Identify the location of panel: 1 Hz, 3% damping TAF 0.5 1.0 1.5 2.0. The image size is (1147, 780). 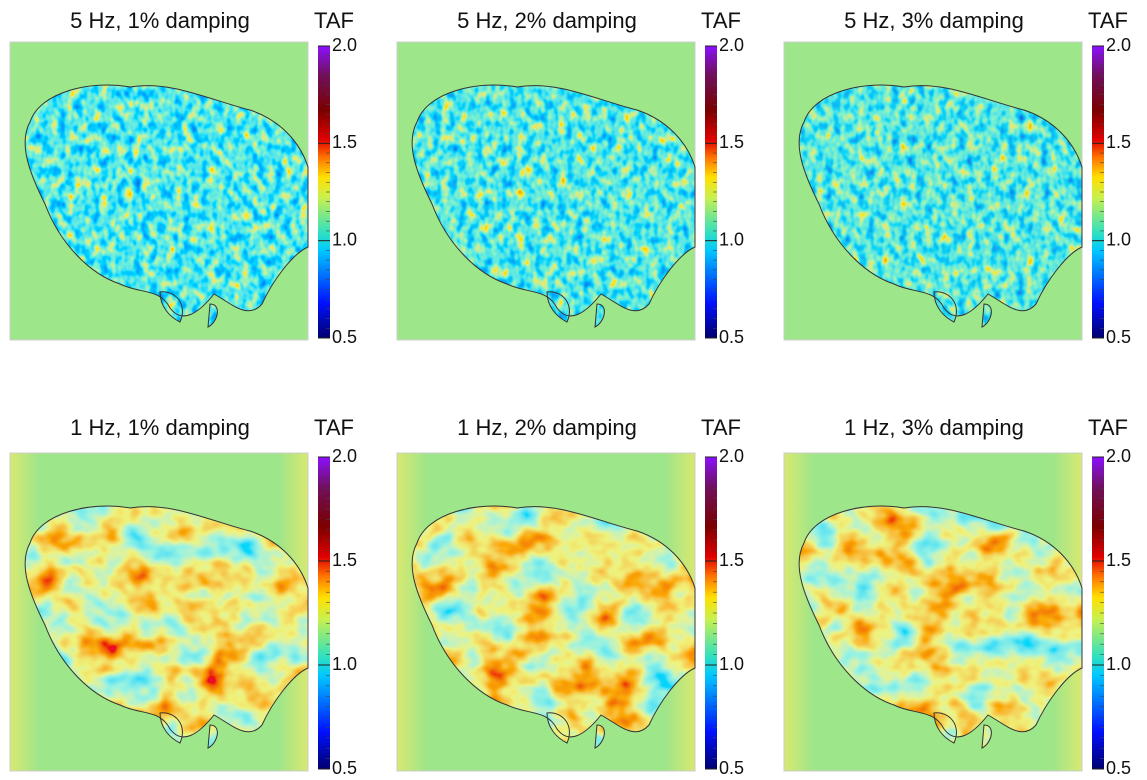
(957, 596).